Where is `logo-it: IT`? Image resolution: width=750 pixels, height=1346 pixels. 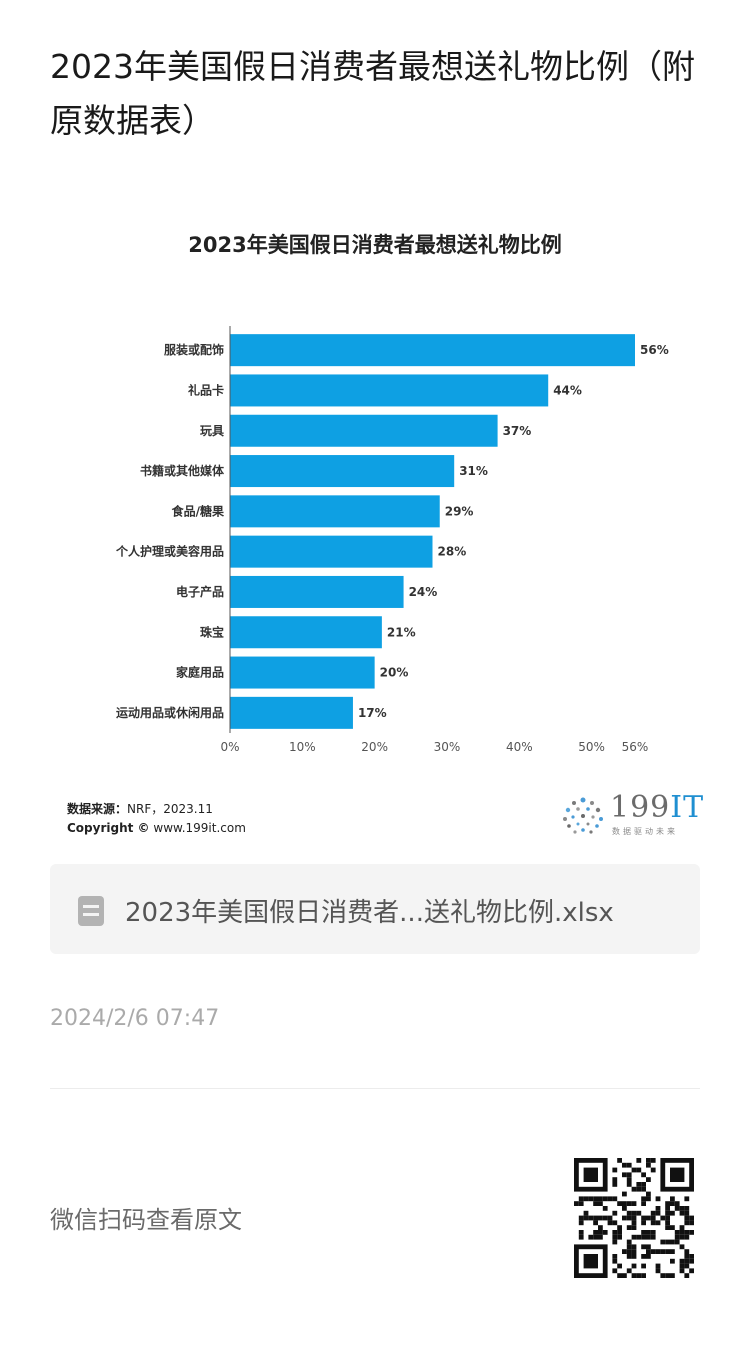 logo-it: IT is located at coordinates (687, 807).